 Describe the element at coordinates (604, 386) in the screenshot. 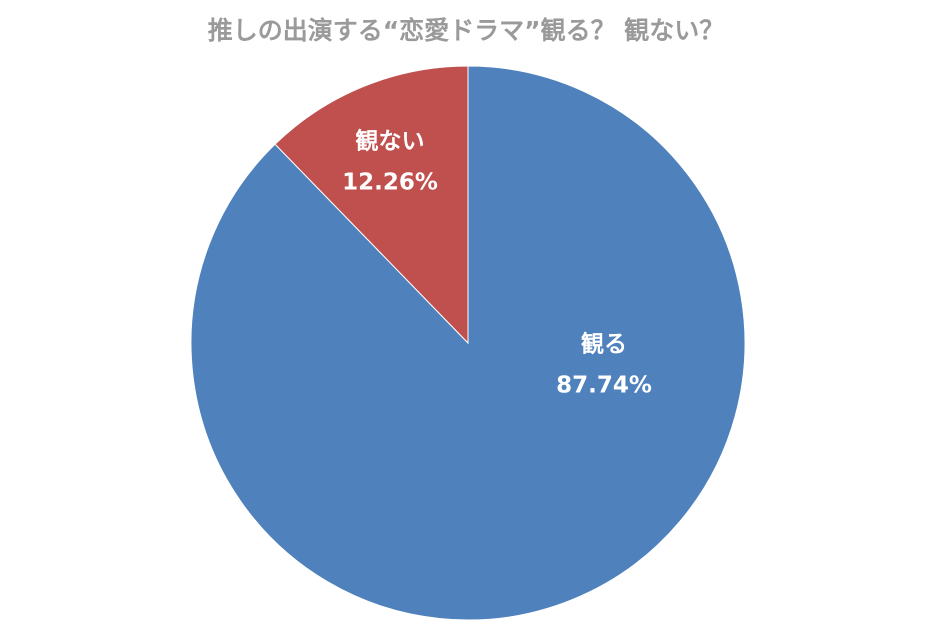

I see `slice-value-label: 87.74%` at that location.